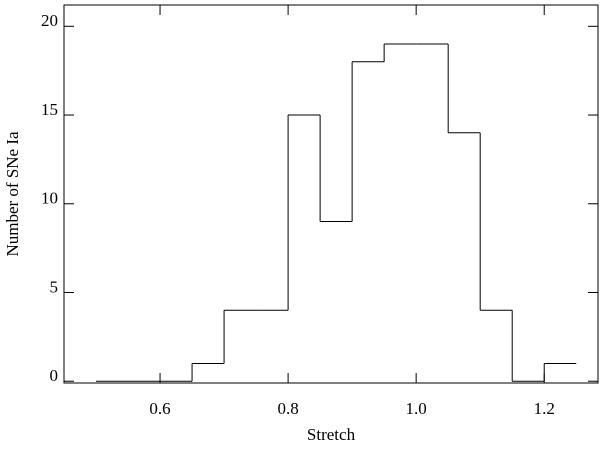 Image resolution: width=600 pixels, height=450 pixels. Describe the element at coordinates (544, 408) in the screenshot. I see `x-tick-label: 1.2` at that location.